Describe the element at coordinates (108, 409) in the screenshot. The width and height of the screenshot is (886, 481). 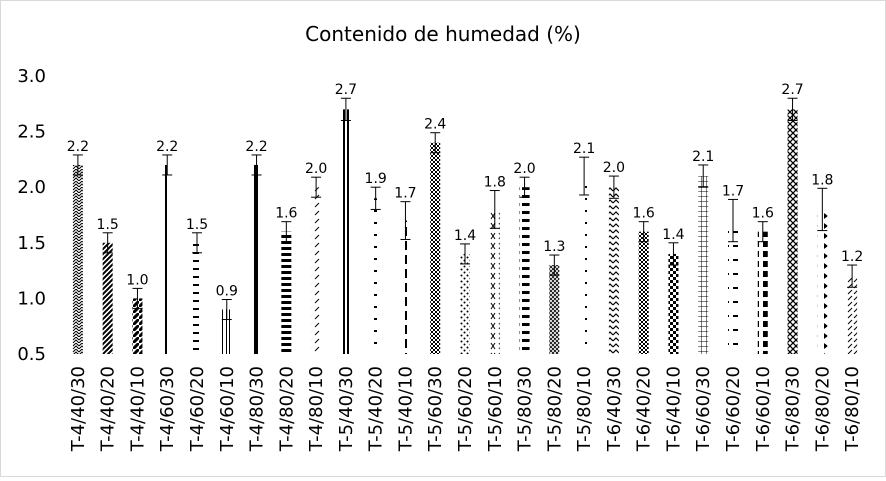
I see `x-tick-label: T-4/40/20` at that location.